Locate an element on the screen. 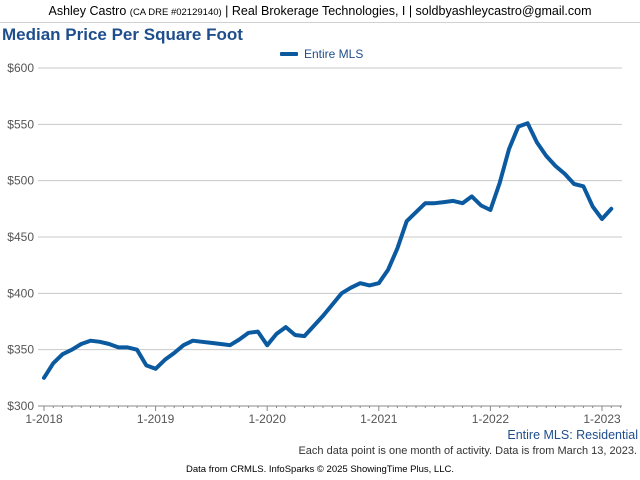 This screenshot has width=640, height=480. x-tick-label: 1-2019 is located at coordinates (156, 419).